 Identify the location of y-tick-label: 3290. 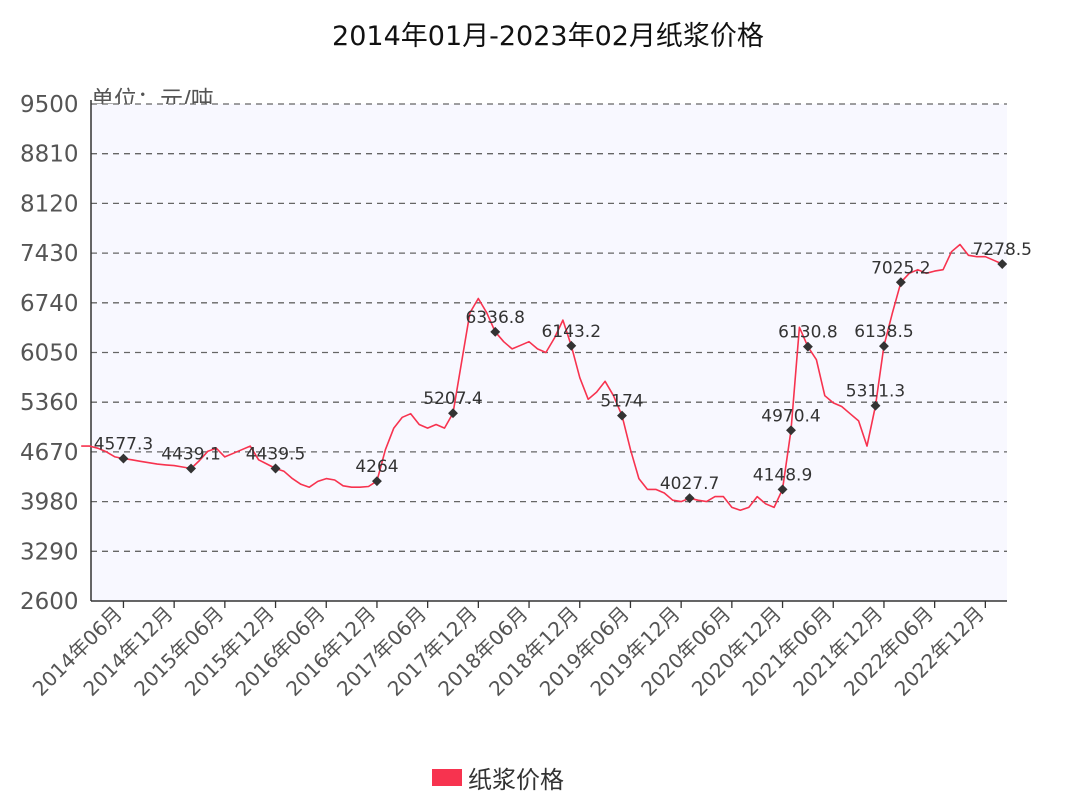
(49, 552).